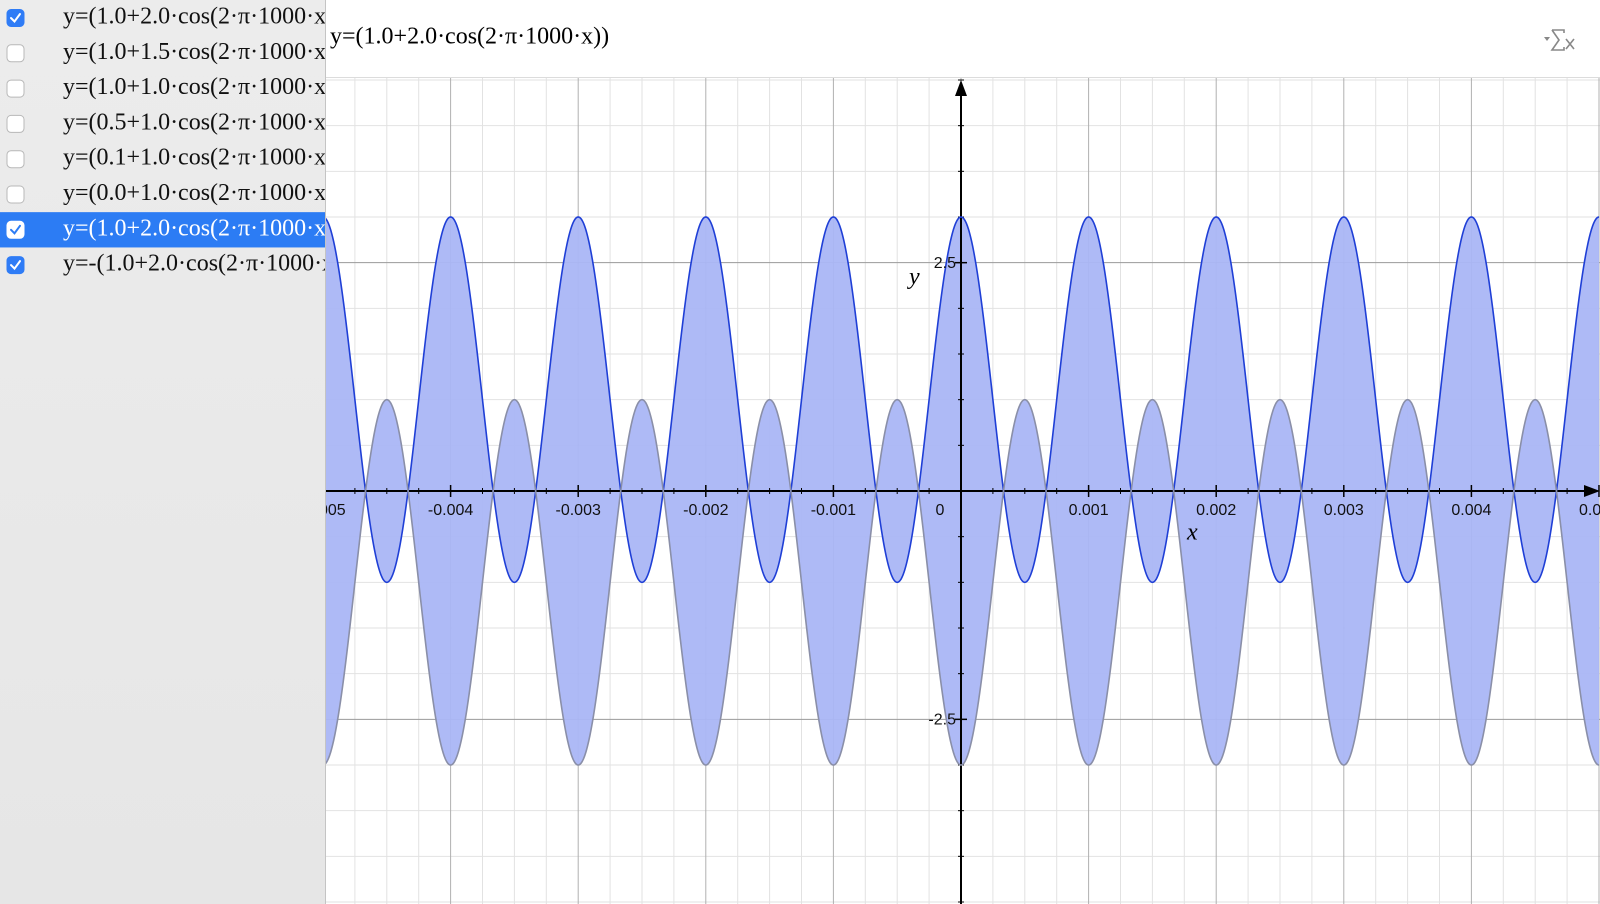  Describe the element at coordinates (942, 720) in the screenshot. I see `y-tick-label: -2.5` at that location.